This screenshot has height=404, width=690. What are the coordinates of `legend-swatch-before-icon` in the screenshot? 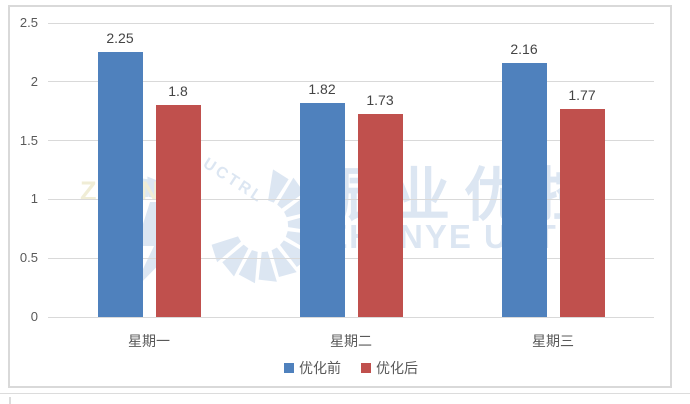 It's located at (289, 368).